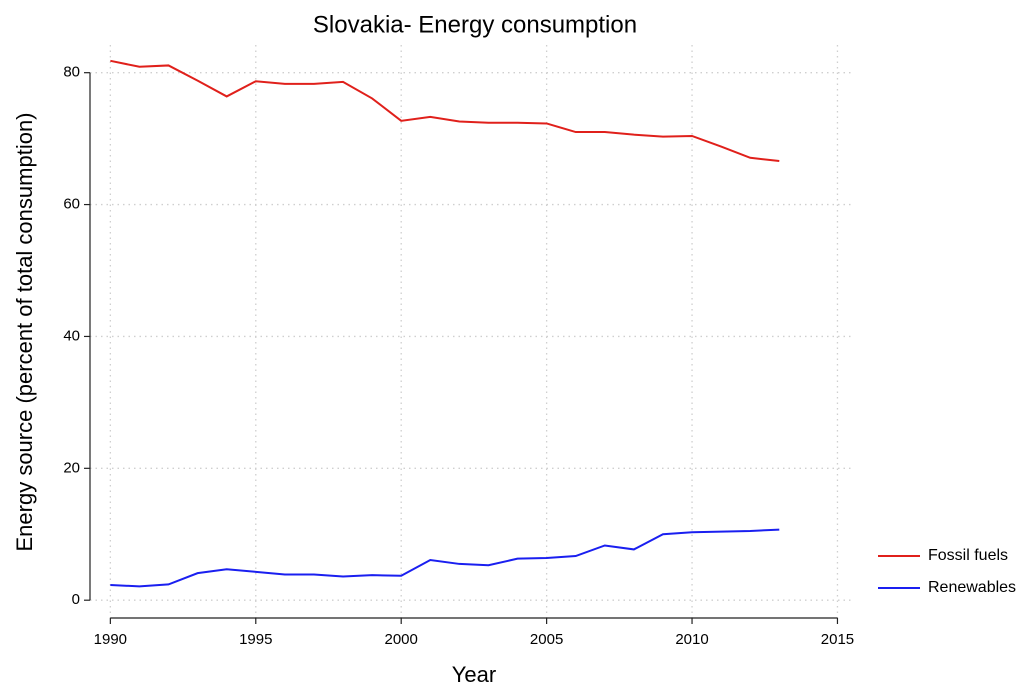 The width and height of the screenshot is (1032, 686). Describe the element at coordinates (401, 639) in the screenshot. I see `x-tick-label: 2000` at that location.